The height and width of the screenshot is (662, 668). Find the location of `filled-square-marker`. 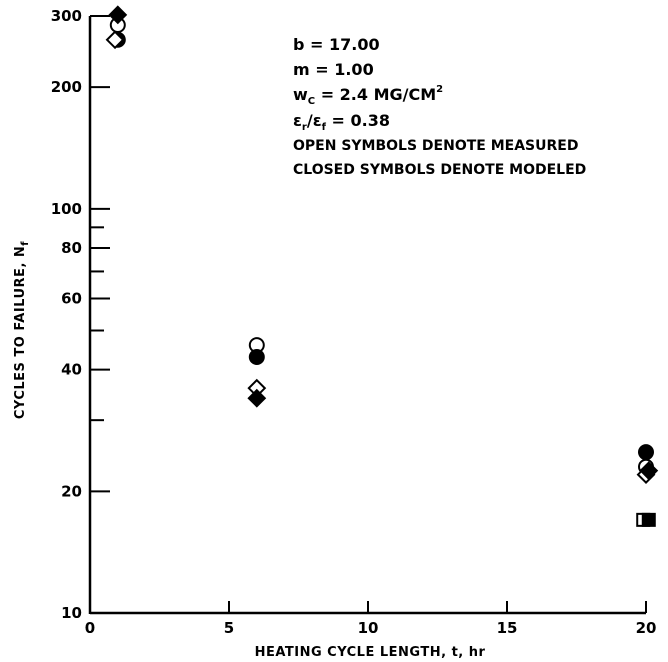

filled-square-marker is located at coordinates (648, 519).